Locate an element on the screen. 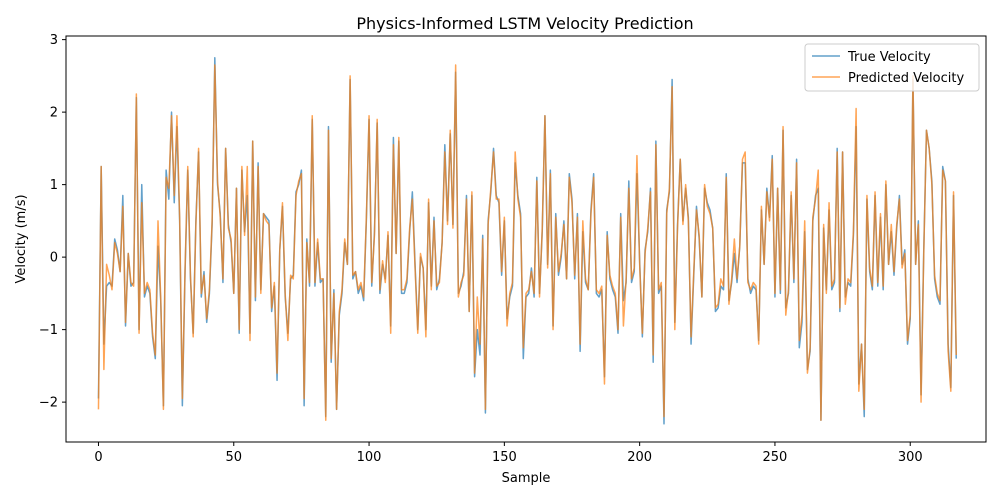 The image size is (1000, 500). x-tick-label: 300 is located at coordinates (910, 457).